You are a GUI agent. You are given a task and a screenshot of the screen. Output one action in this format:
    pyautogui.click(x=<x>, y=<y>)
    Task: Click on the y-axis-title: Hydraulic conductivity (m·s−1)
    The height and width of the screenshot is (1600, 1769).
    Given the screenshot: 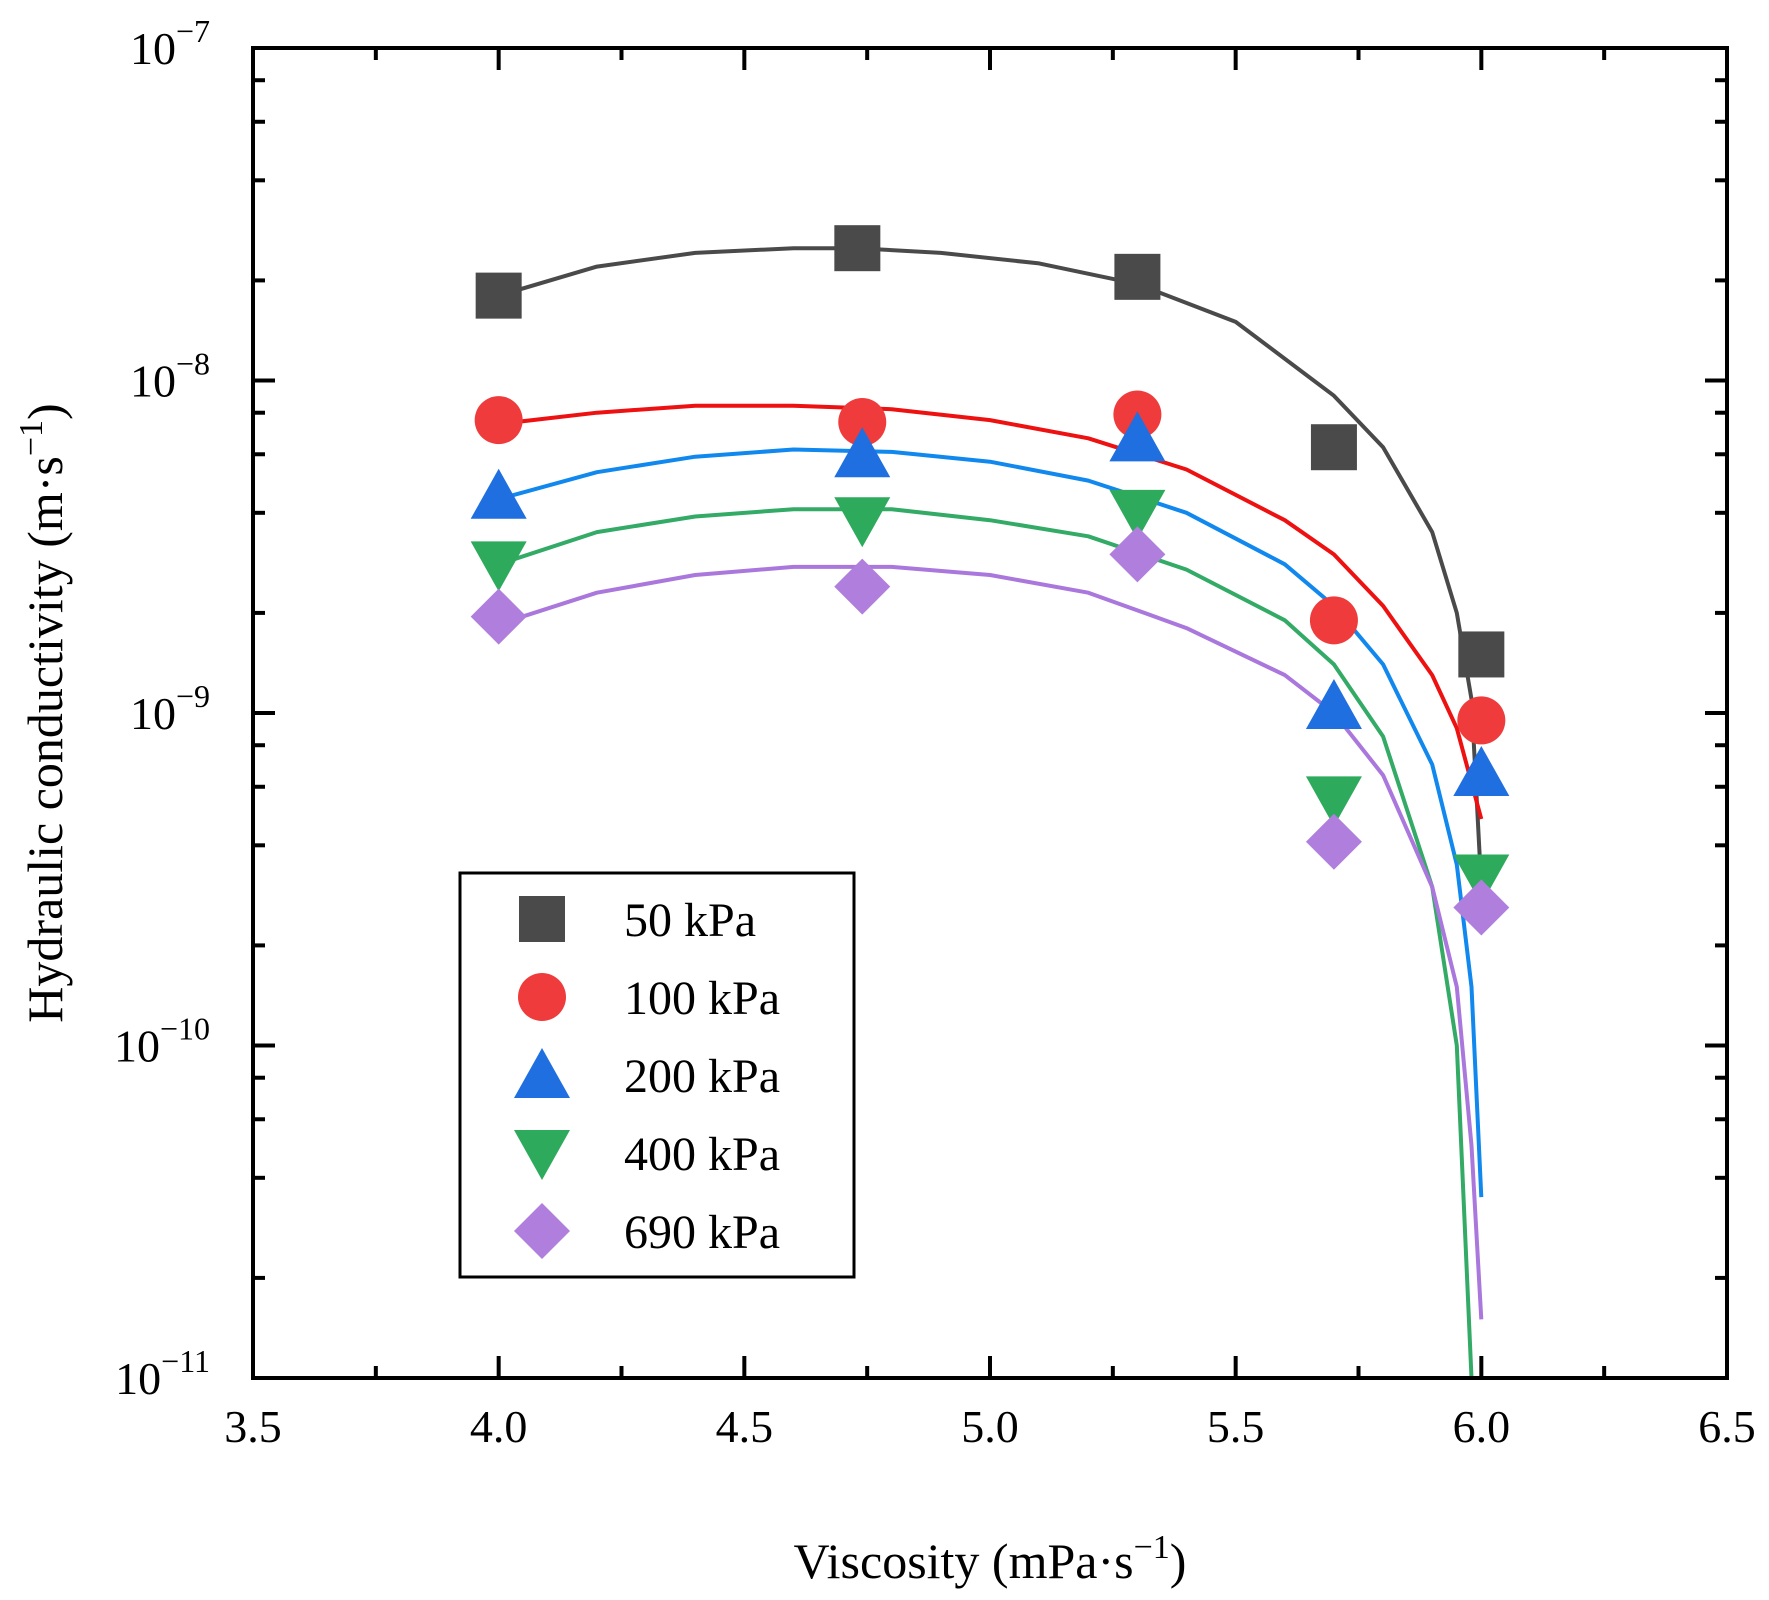 What is the action you would take?
    pyautogui.click(x=43, y=712)
    